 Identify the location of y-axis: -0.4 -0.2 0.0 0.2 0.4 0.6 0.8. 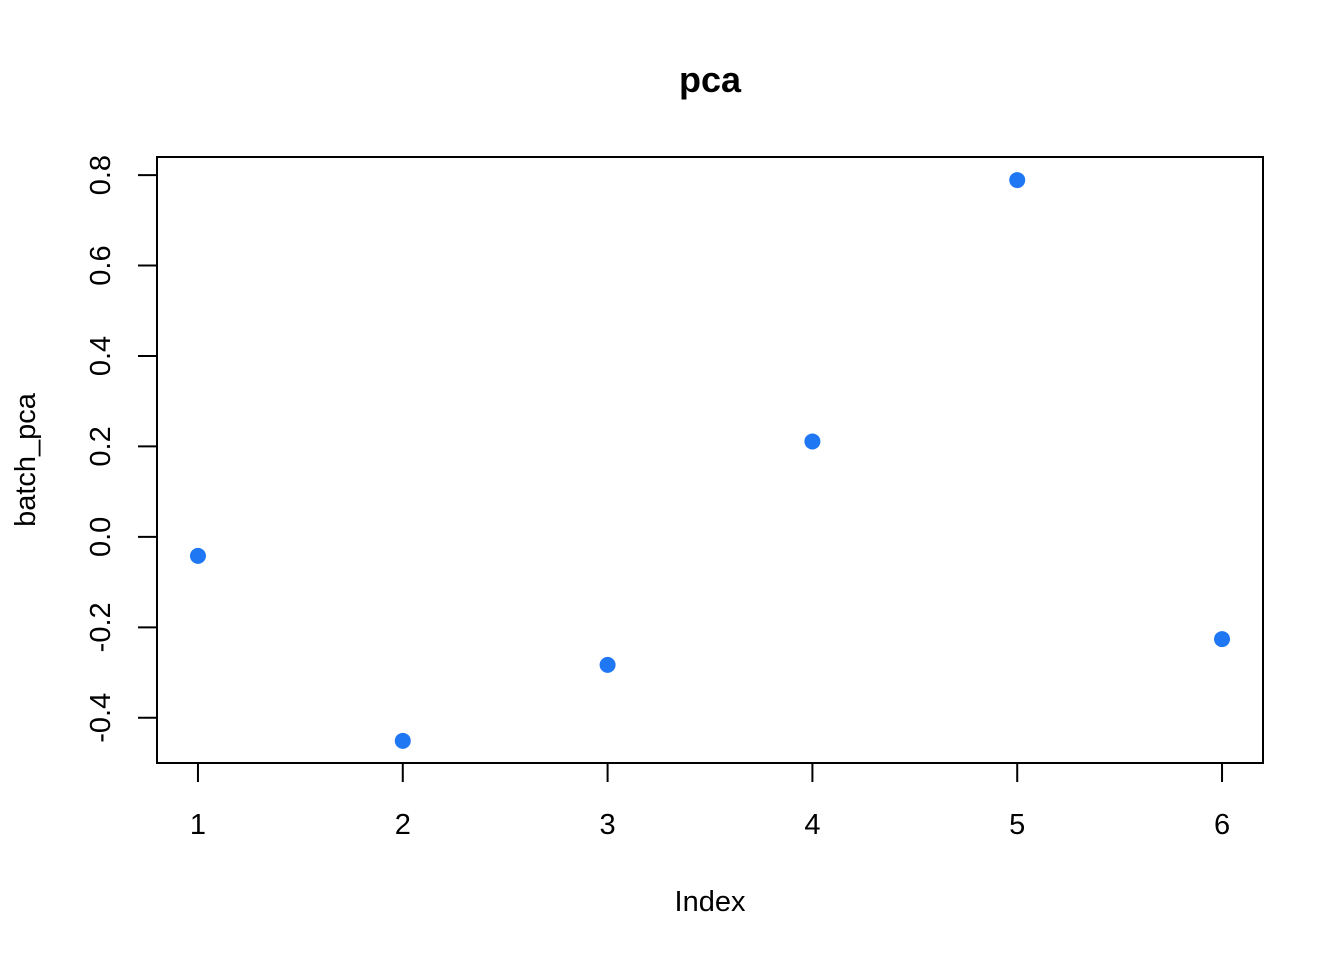
(121, 449).